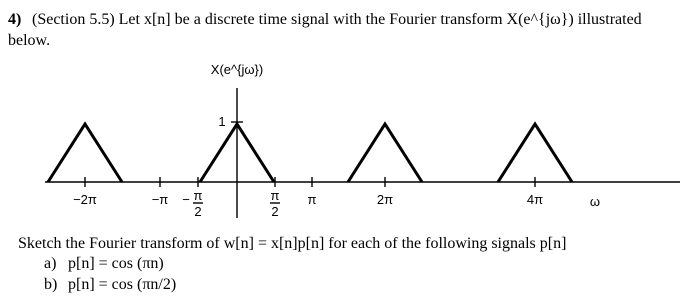 Image resolution: width=700 pixels, height=304 pixels. Describe the element at coordinates (85, 199) in the screenshot. I see `tick-label: −2π` at that location.